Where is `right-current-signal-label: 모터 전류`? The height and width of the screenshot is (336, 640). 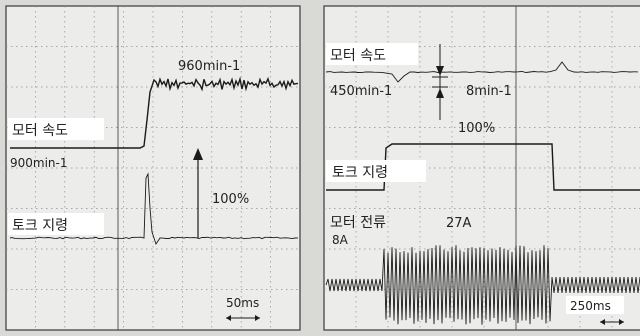 right-current-signal-label: 모터 전류 is located at coordinates (358, 223).